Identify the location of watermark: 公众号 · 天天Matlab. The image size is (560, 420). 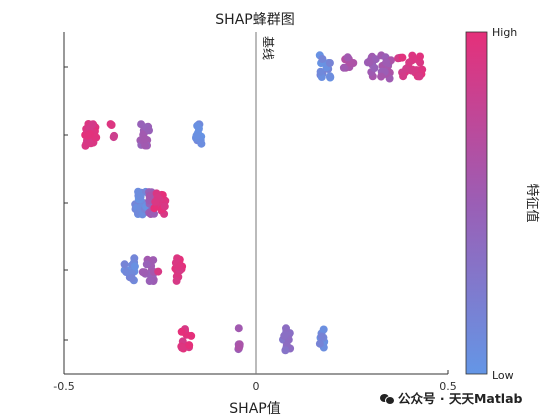
(451, 397).